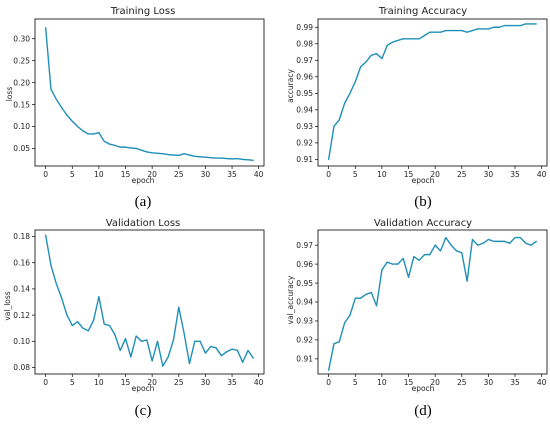 This screenshot has height=425, width=550. What do you see at coordinates (304, 43) in the screenshot?
I see `y-tick-label: 0.98` at bounding box center [304, 43].